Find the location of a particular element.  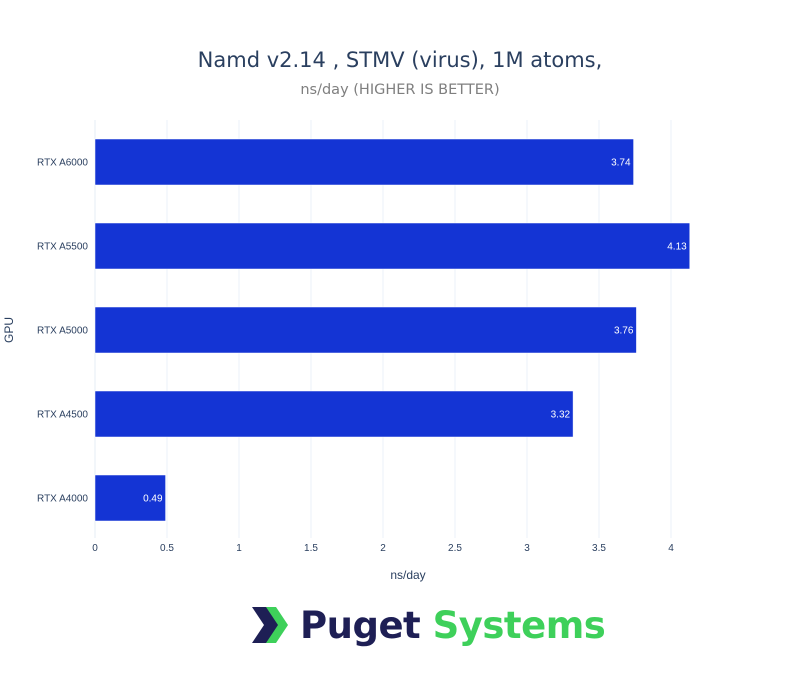

y-axis-title: GPU is located at coordinates (9, 330).